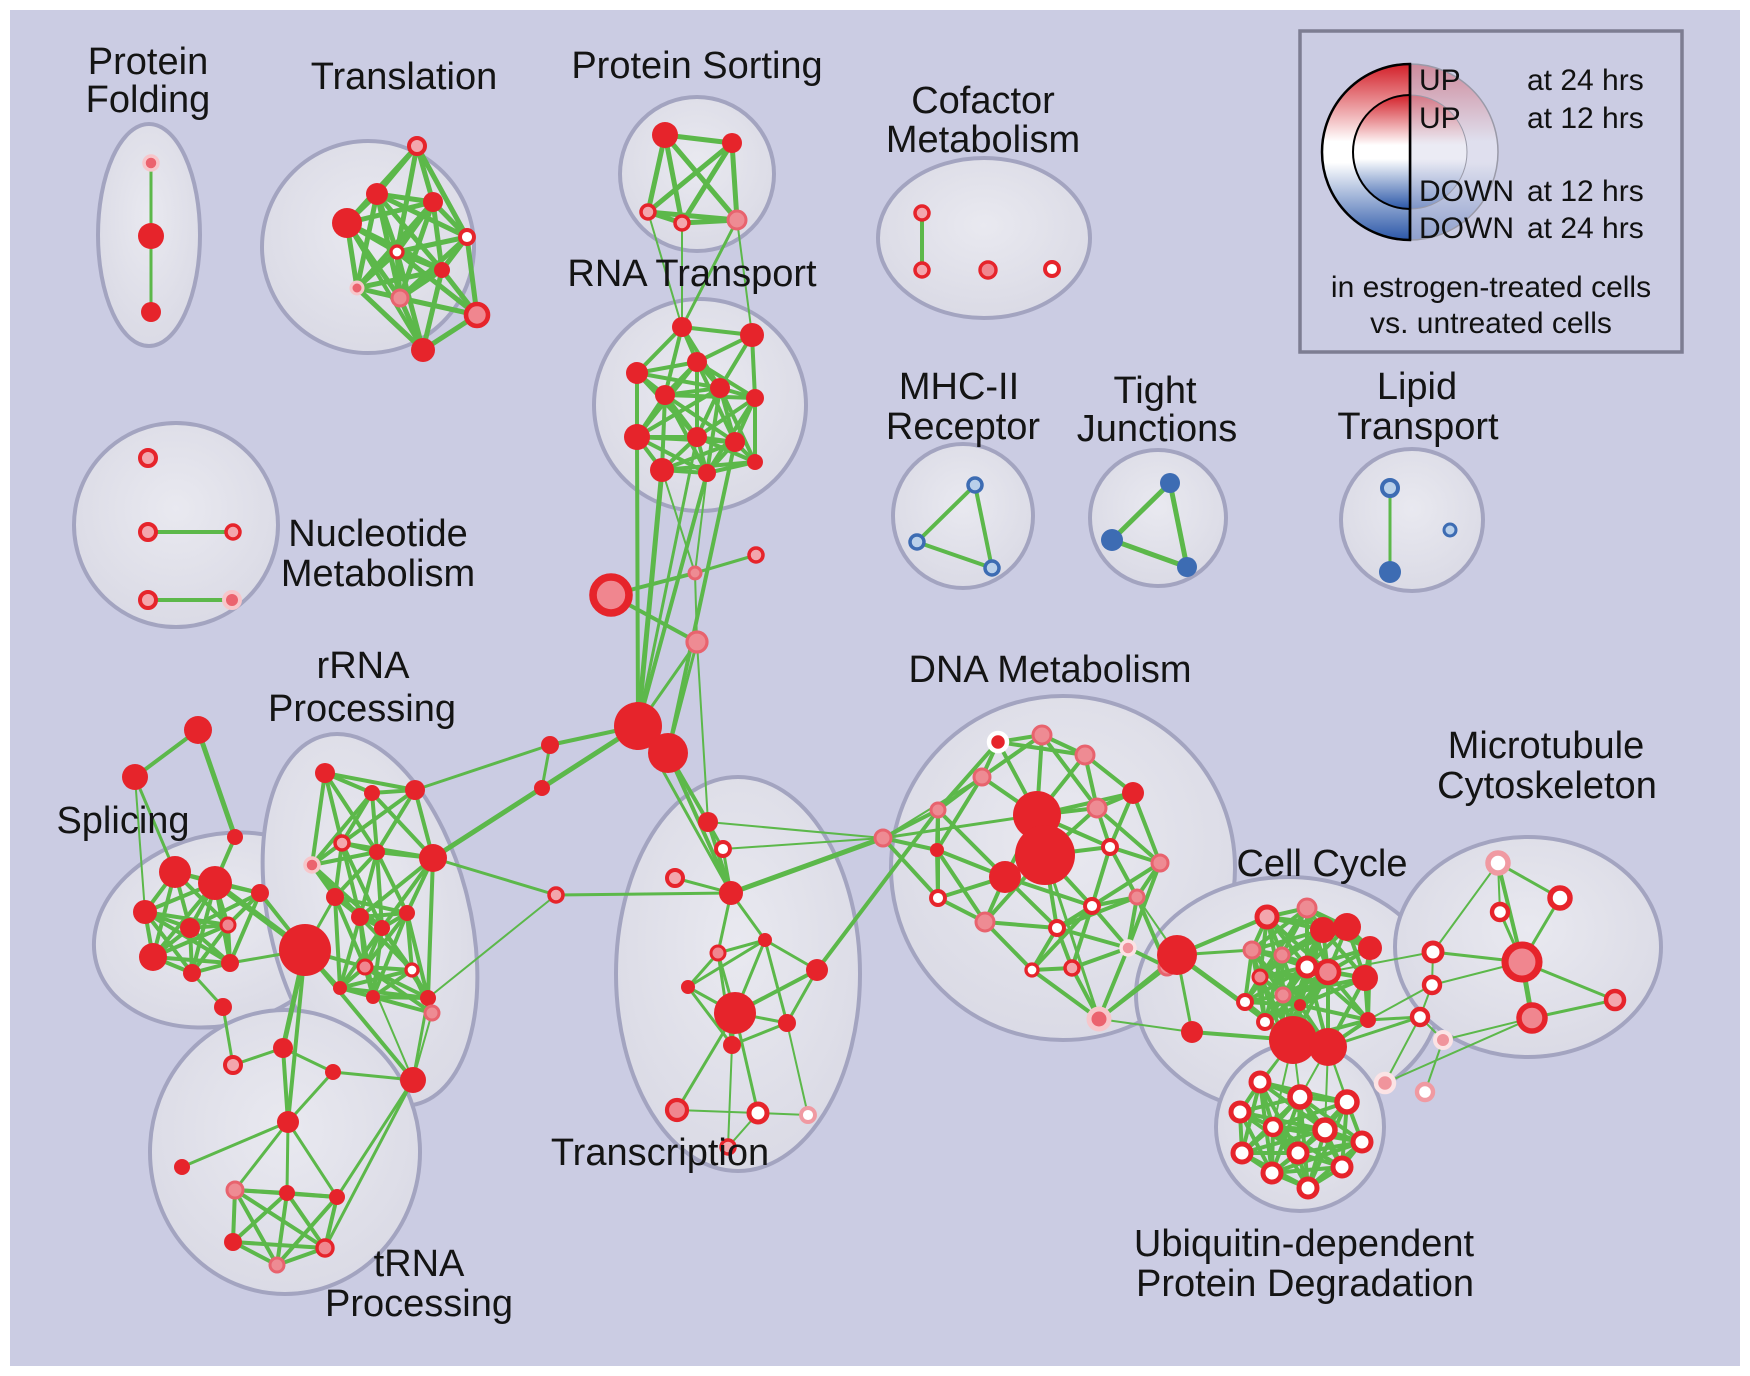 This screenshot has width=1750, height=1376. Describe the element at coordinates (373, 997) in the screenshot. I see `network-node-r14` at that location.